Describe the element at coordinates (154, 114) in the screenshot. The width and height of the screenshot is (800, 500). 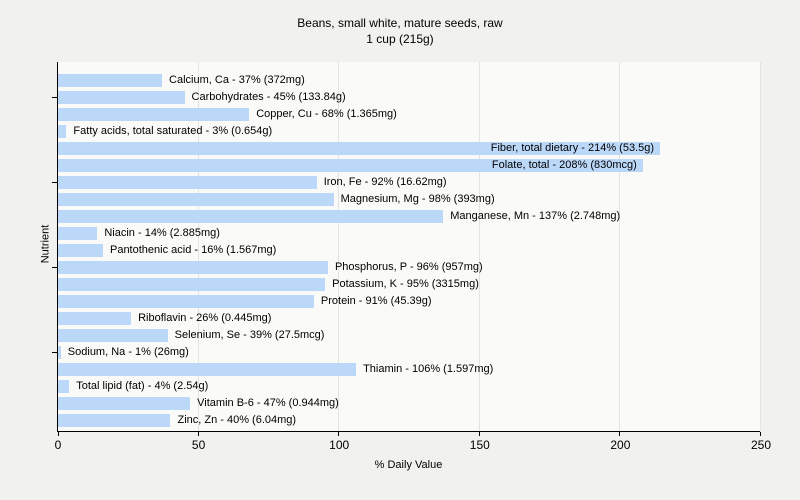
I see `bar-copper-cu` at that location.